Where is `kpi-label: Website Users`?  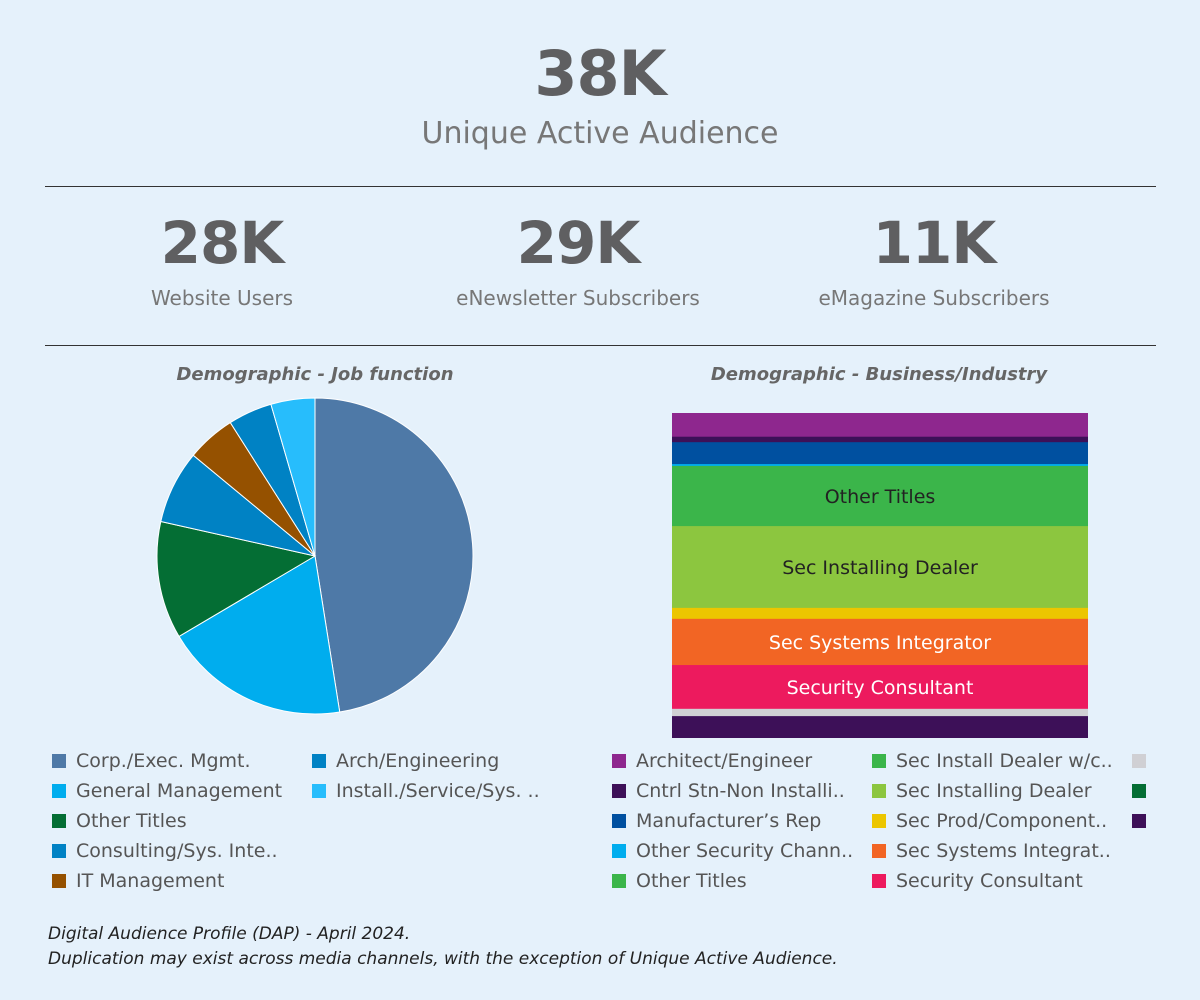
kpi-label: Website Users is located at coordinates (222, 298).